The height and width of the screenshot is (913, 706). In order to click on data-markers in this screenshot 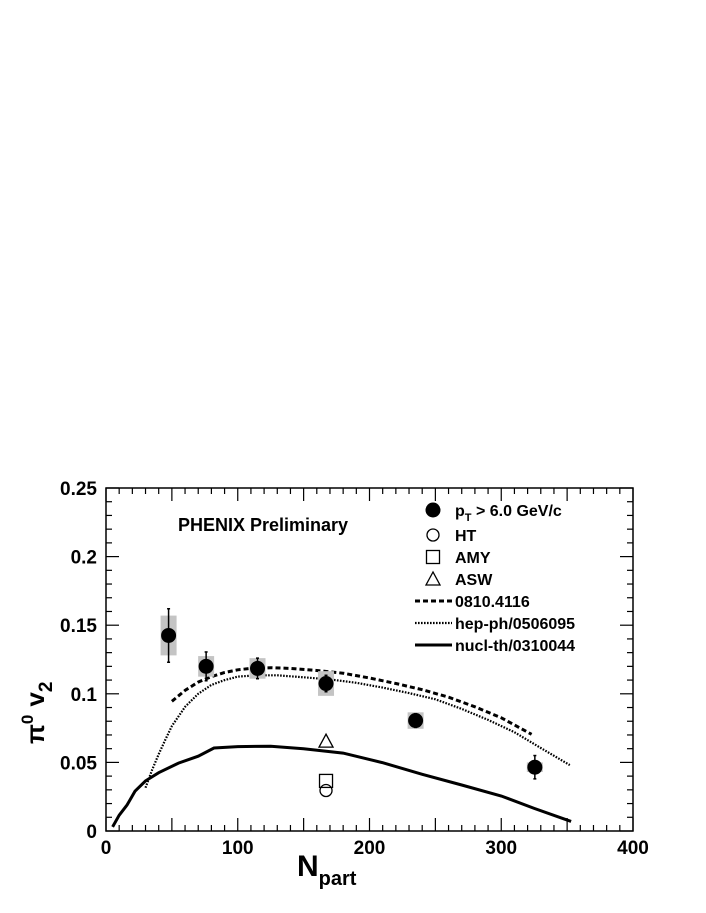, I will do `click(351, 702)`.